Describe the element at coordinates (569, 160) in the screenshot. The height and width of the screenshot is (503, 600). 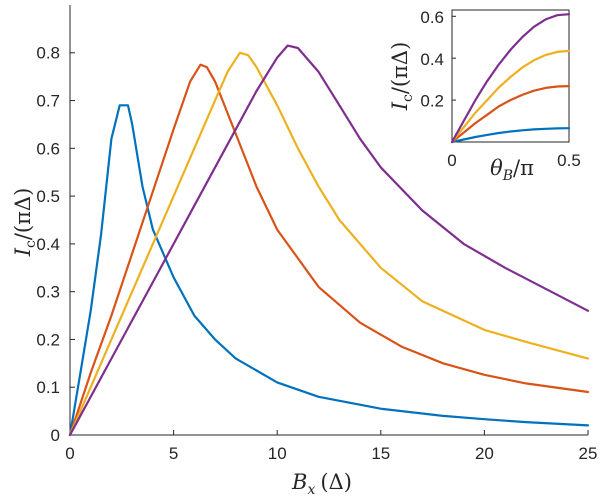
I see `inset-x-tick-label: 0.5` at that location.